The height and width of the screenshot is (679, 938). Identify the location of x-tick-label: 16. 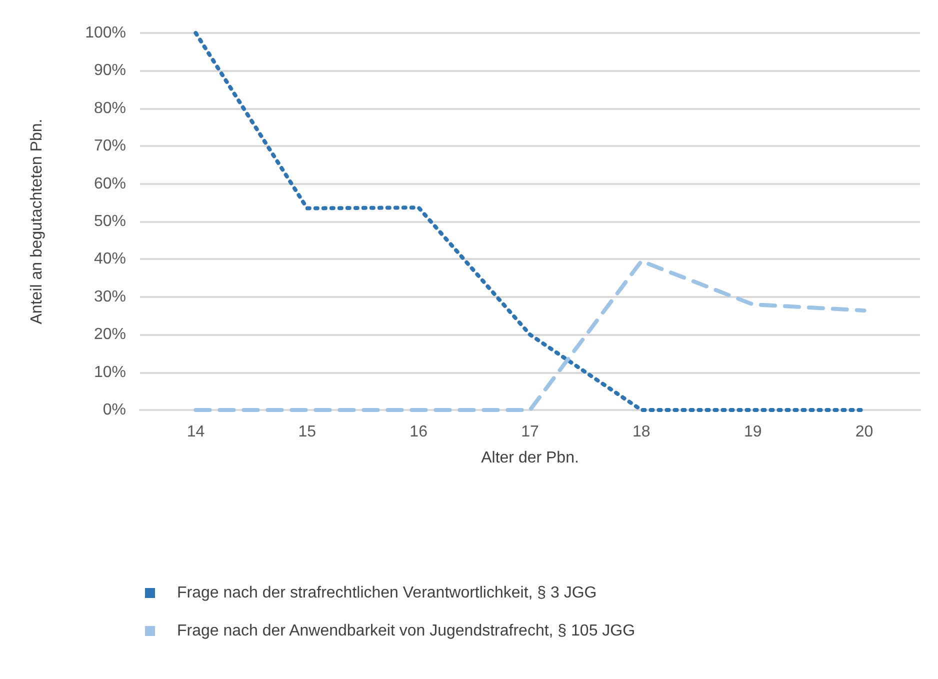
(419, 432).